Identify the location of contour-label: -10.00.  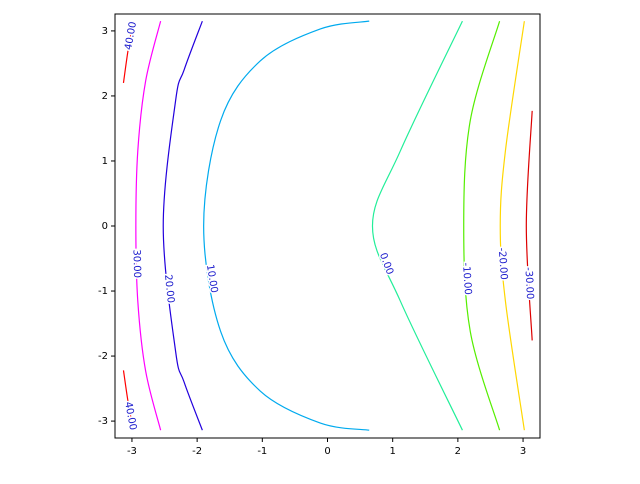
(466, 278).